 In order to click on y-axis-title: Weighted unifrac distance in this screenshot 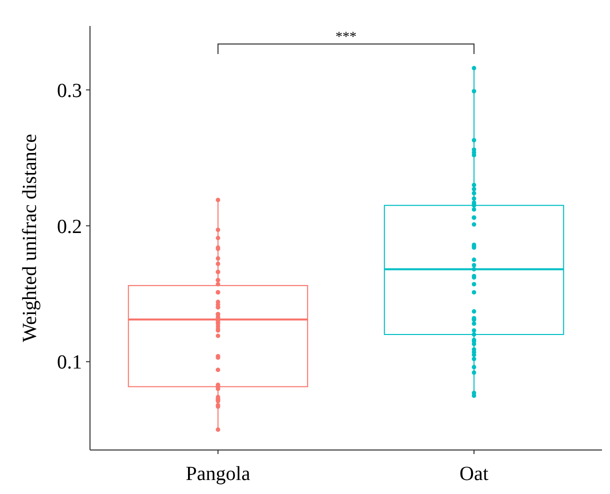, I will do `click(30, 238)`.